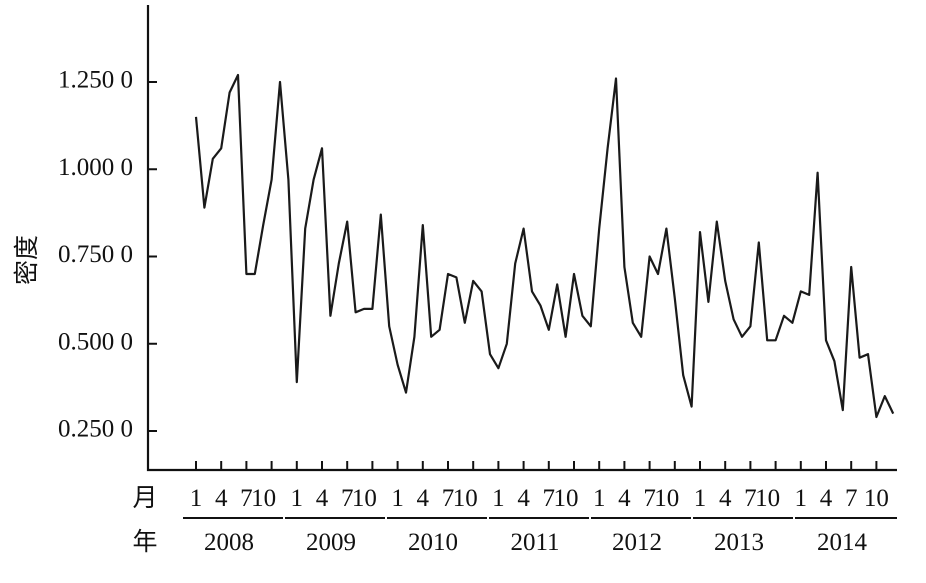 This screenshot has width=926, height=583. I want to click on y-tick-label: 0.250 0, so click(95, 429).